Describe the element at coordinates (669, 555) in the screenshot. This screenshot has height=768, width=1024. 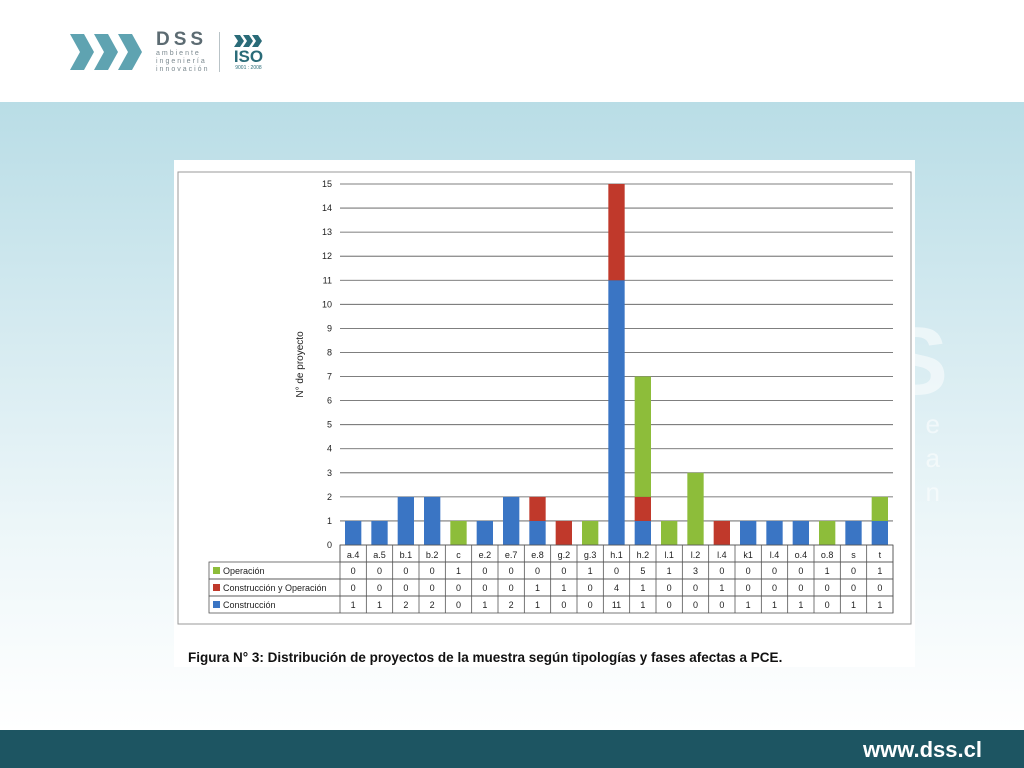
I see `category-label: l.1` at that location.